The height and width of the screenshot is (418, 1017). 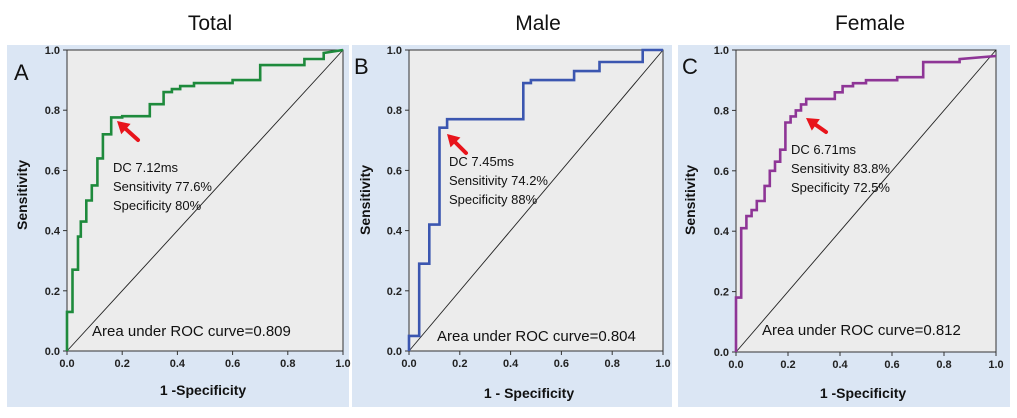 I want to click on auc-label: Area under ROC curve=0.809, so click(x=191, y=331).